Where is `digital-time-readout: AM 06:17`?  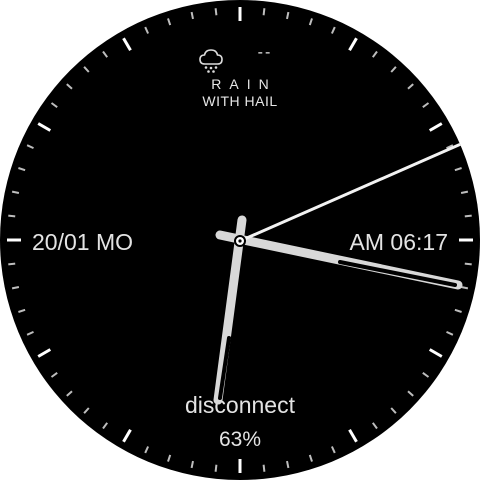 digital-time-readout: AM 06:17 is located at coordinates (398, 242).